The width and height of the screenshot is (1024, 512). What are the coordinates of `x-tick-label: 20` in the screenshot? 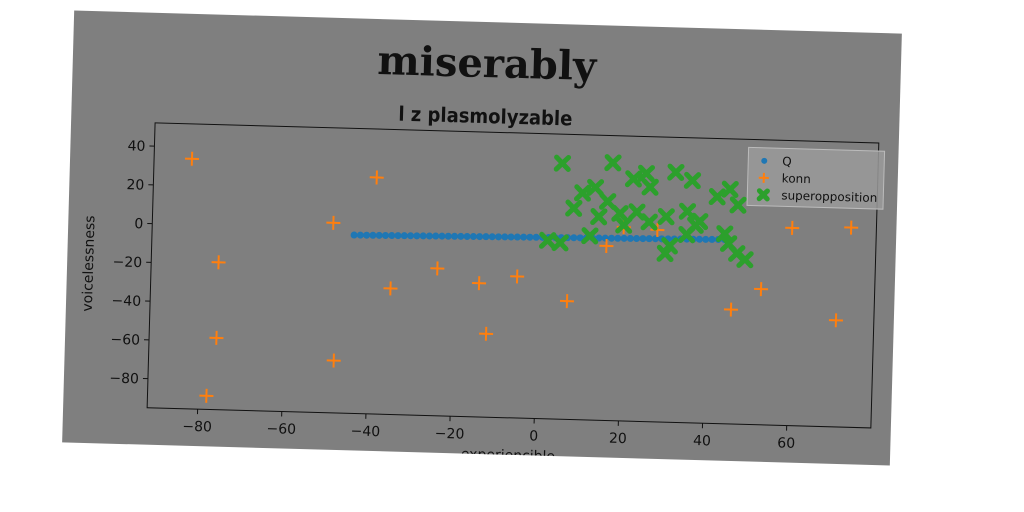 It's located at (618, 439).